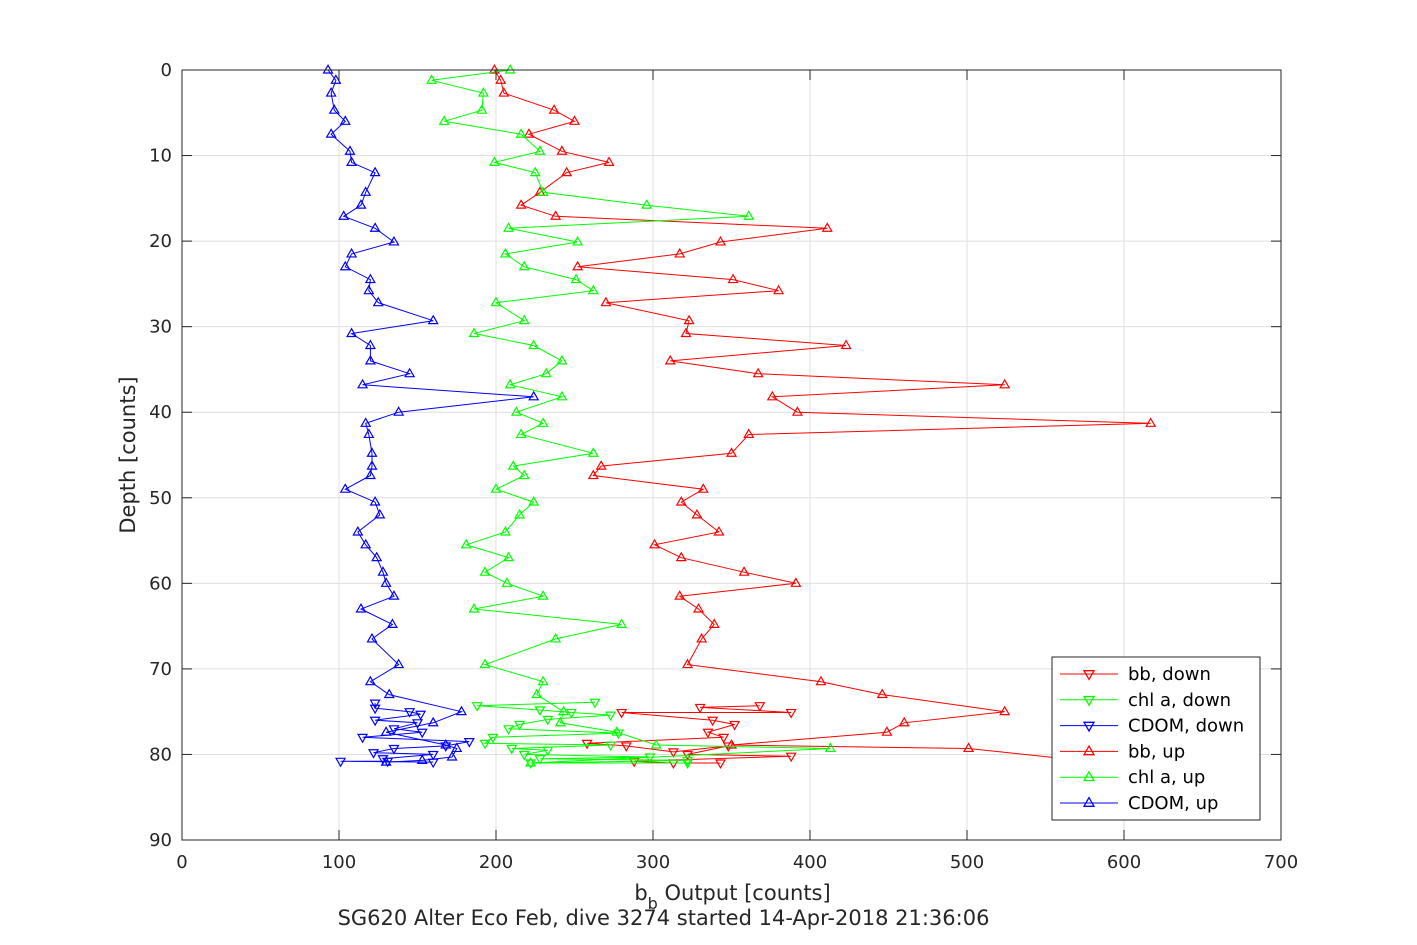 The image size is (1417, 945). I want to click on x-axis-label-rest: Output [counts], so click(744, 893).